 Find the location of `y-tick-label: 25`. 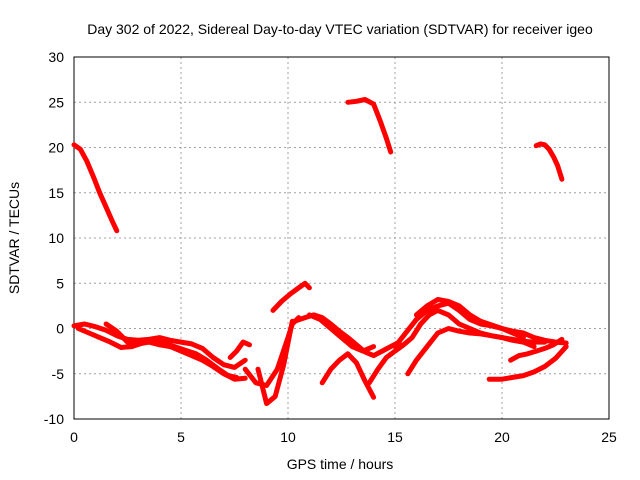

y-tick-label: 25 is located at coordinates (56, 102).